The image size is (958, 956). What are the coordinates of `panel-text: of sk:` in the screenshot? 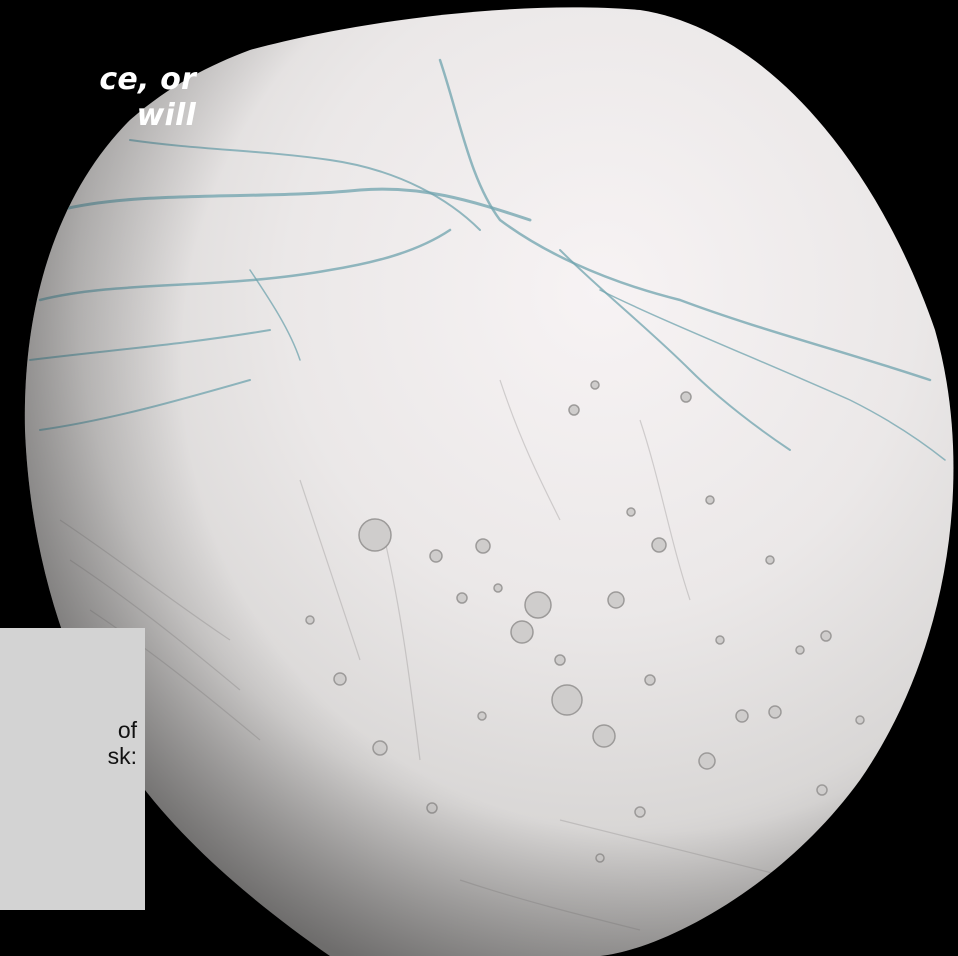 It's located at (72, 743).